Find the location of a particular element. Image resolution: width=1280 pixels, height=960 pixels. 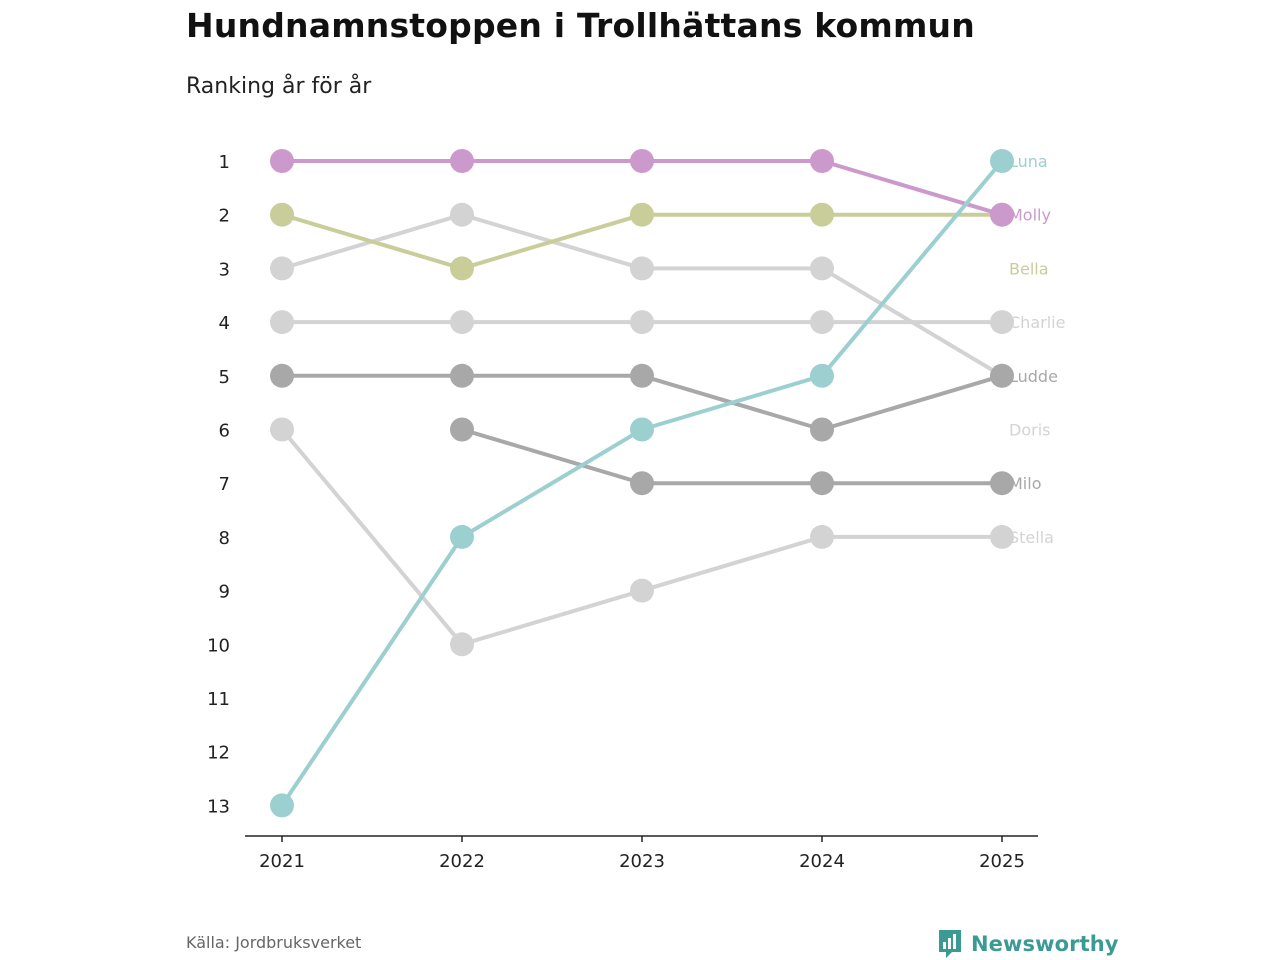

y-tick-label: 4 is located at coordinates (224, 323).